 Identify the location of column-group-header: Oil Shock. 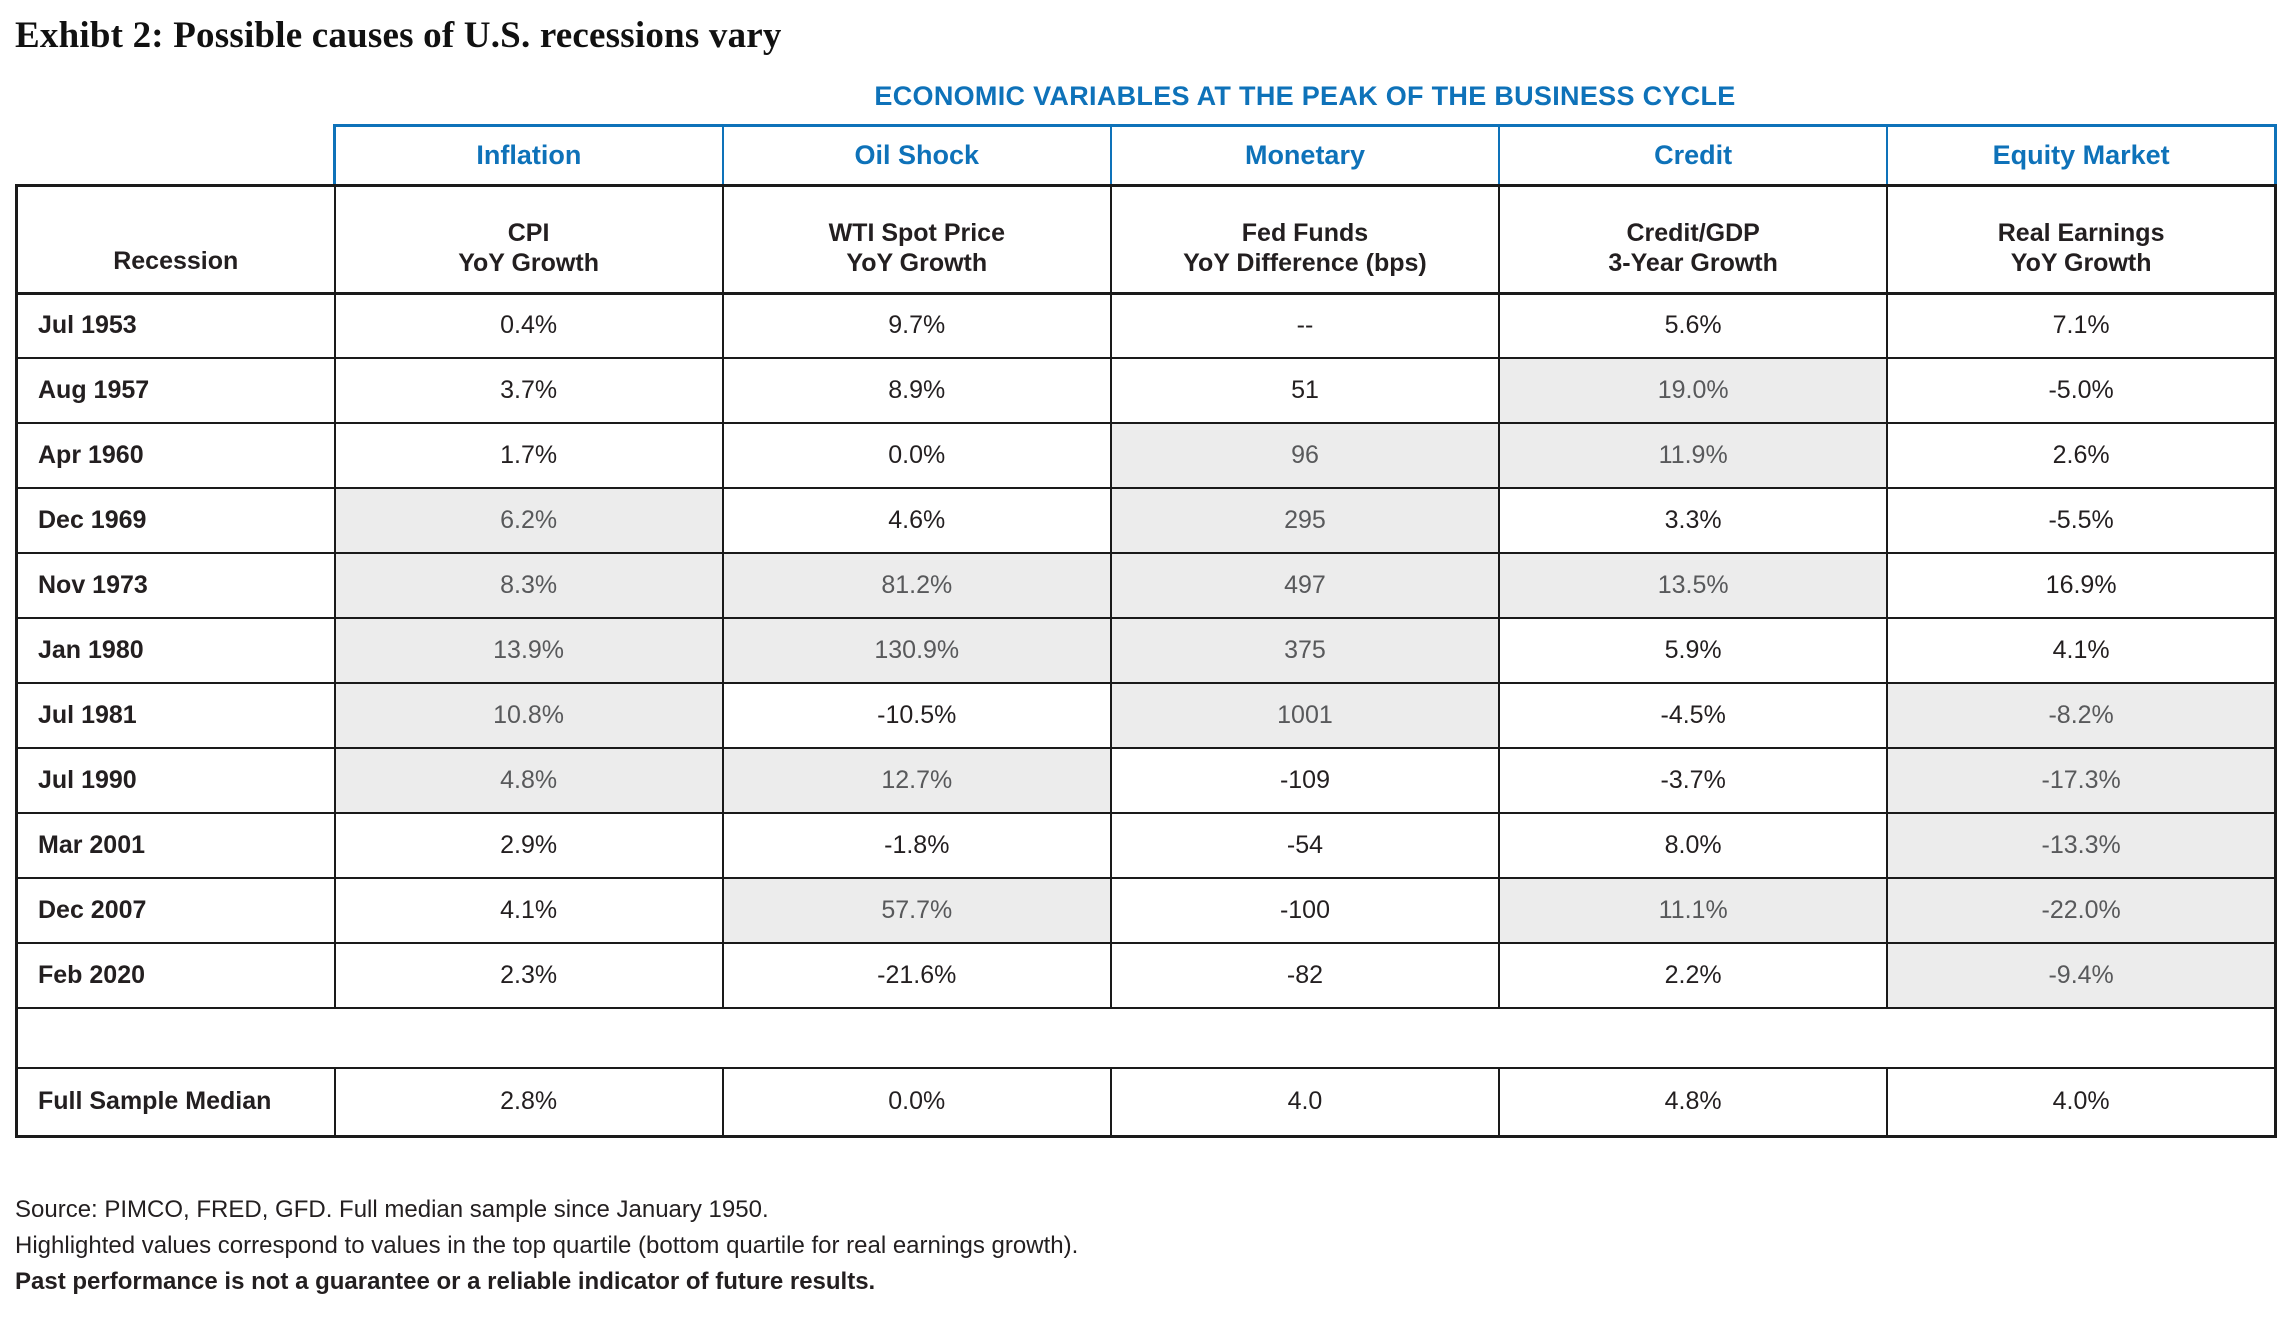
(916, 154).